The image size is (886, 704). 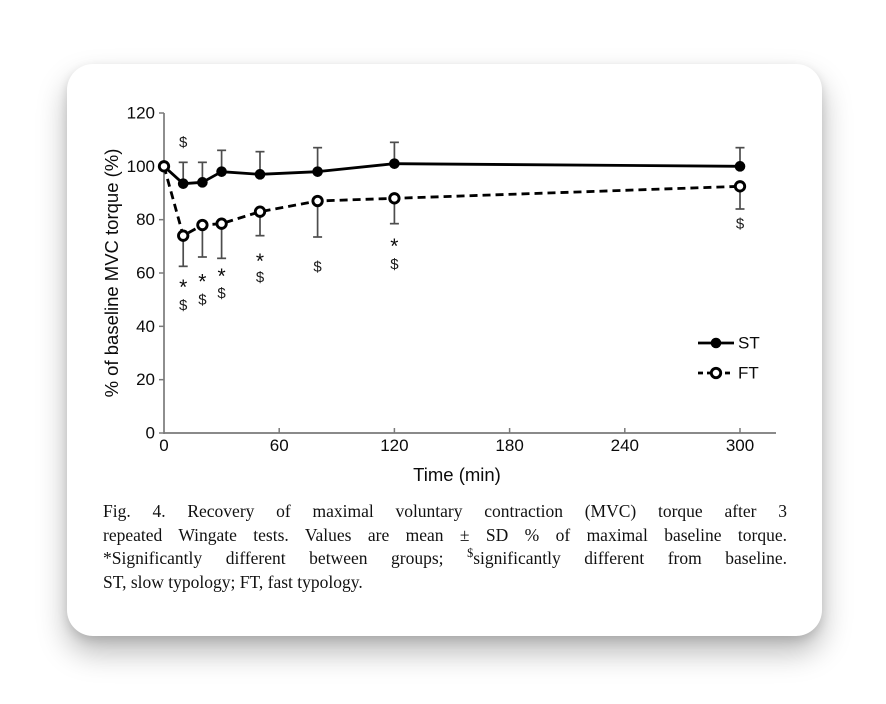 What do you see at coordinates (394, 445) in the screenshot?
I see `x-tick-label: 120` at bounding box center [394, 445].